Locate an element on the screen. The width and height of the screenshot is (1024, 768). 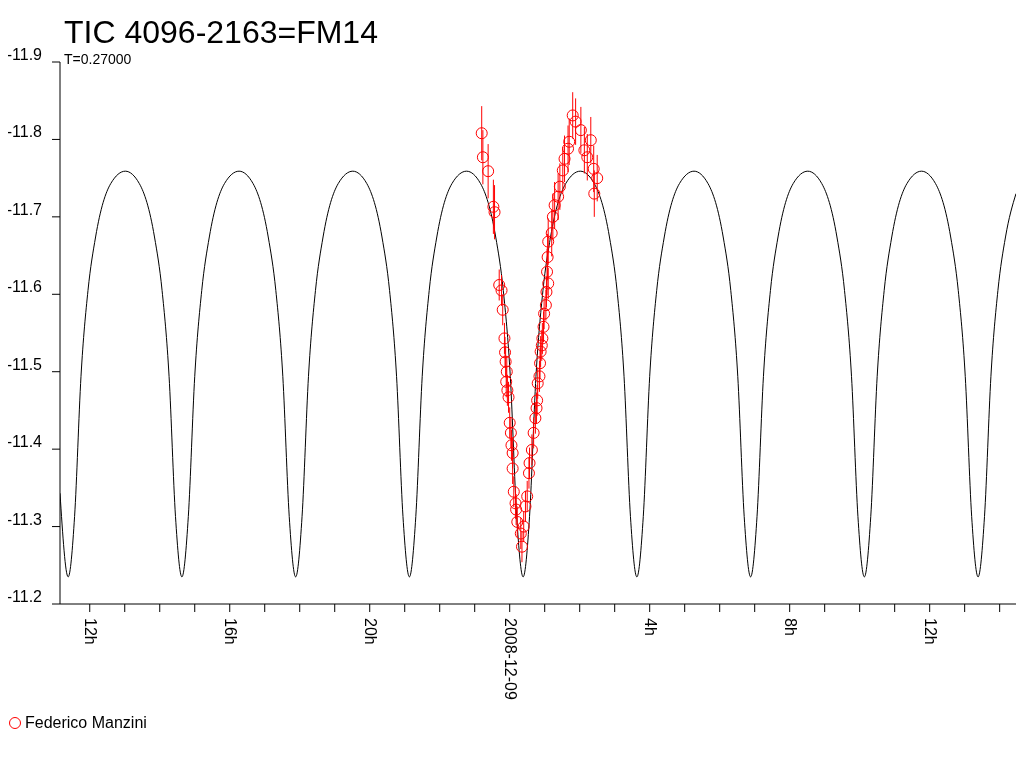
y-tick-label: -11.8 is located at coordinates (24, 132).